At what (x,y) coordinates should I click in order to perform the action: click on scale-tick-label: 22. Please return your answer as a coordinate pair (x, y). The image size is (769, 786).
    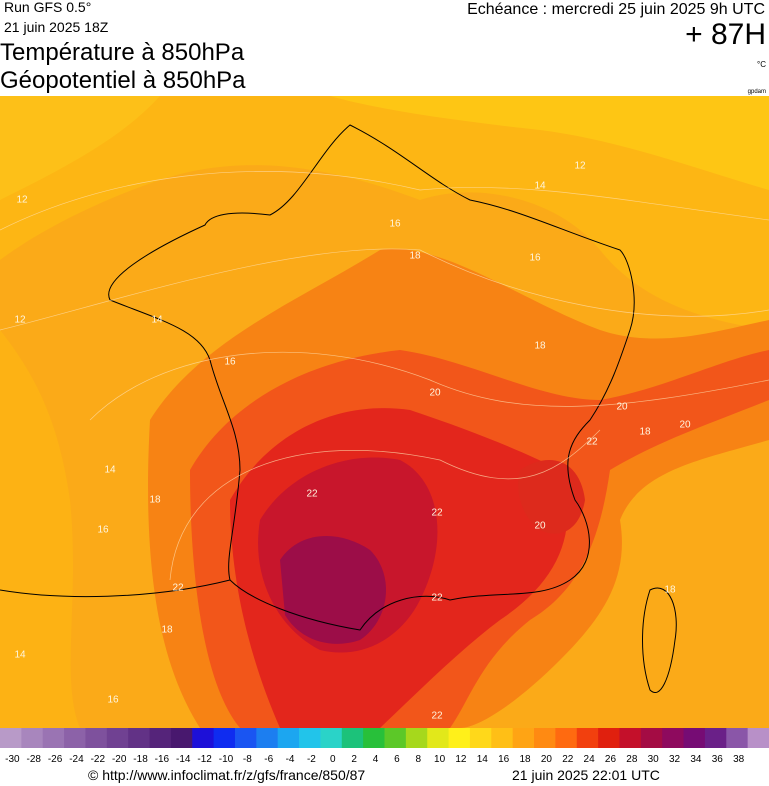
    Looking at the image, I should click on (568, 759).